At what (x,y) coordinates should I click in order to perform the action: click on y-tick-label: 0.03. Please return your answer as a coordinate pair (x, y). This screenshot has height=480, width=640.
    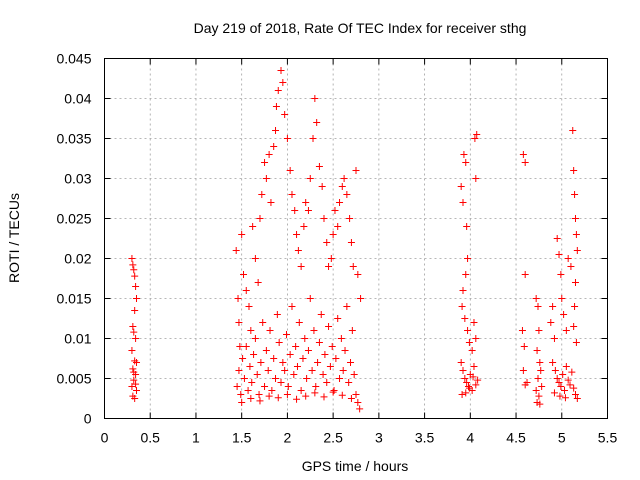
    Looking at the image, I should click on (77, 179).